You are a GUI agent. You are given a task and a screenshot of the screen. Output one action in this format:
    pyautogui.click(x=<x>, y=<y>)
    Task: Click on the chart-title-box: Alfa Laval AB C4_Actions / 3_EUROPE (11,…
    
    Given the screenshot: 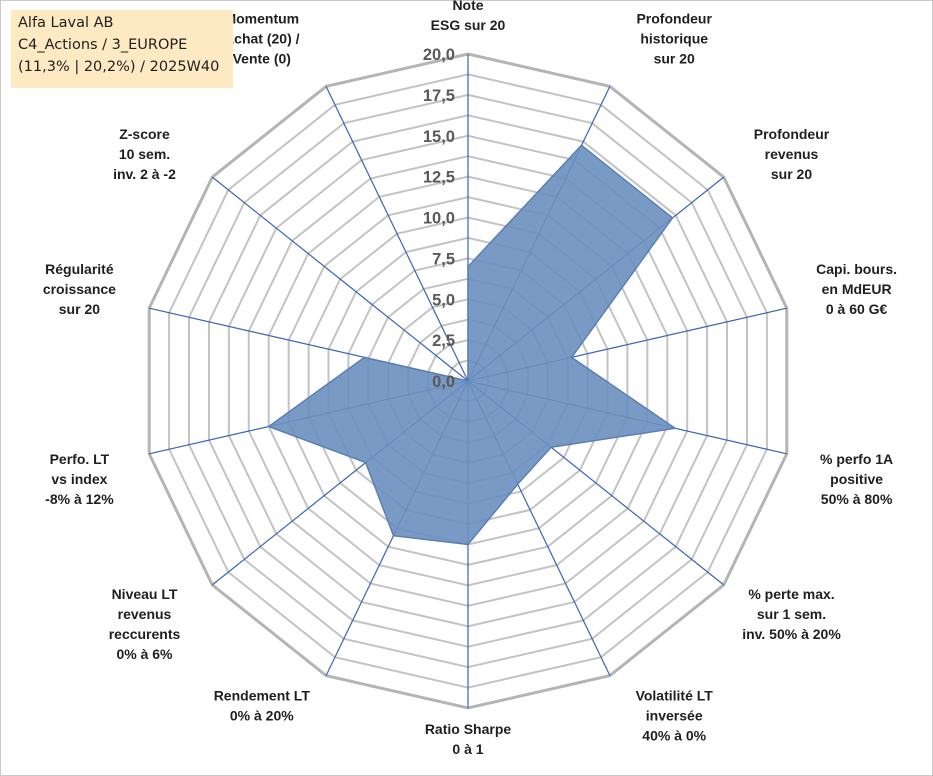 What is the action you would take?
    pyautogui.click(x=122, y=49)
    